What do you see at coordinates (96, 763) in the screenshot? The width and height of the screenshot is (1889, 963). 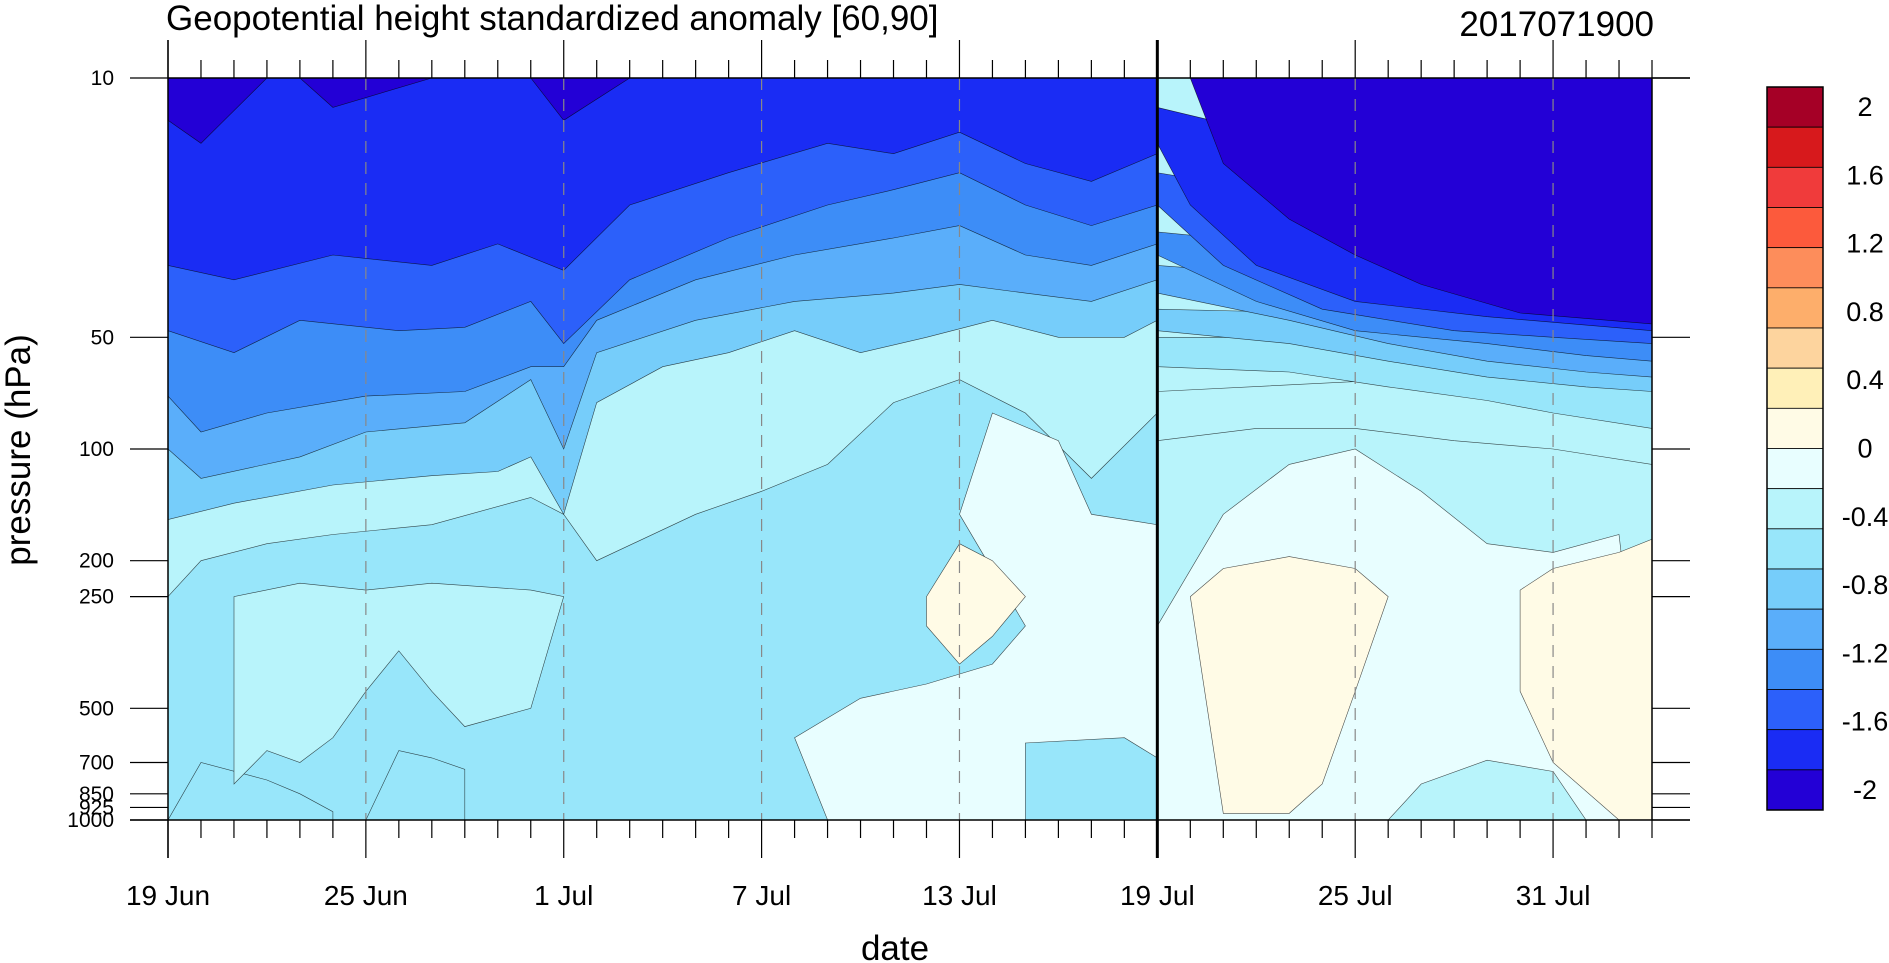 I see `y-tick-label: 700` at bounding box center [96, 763].